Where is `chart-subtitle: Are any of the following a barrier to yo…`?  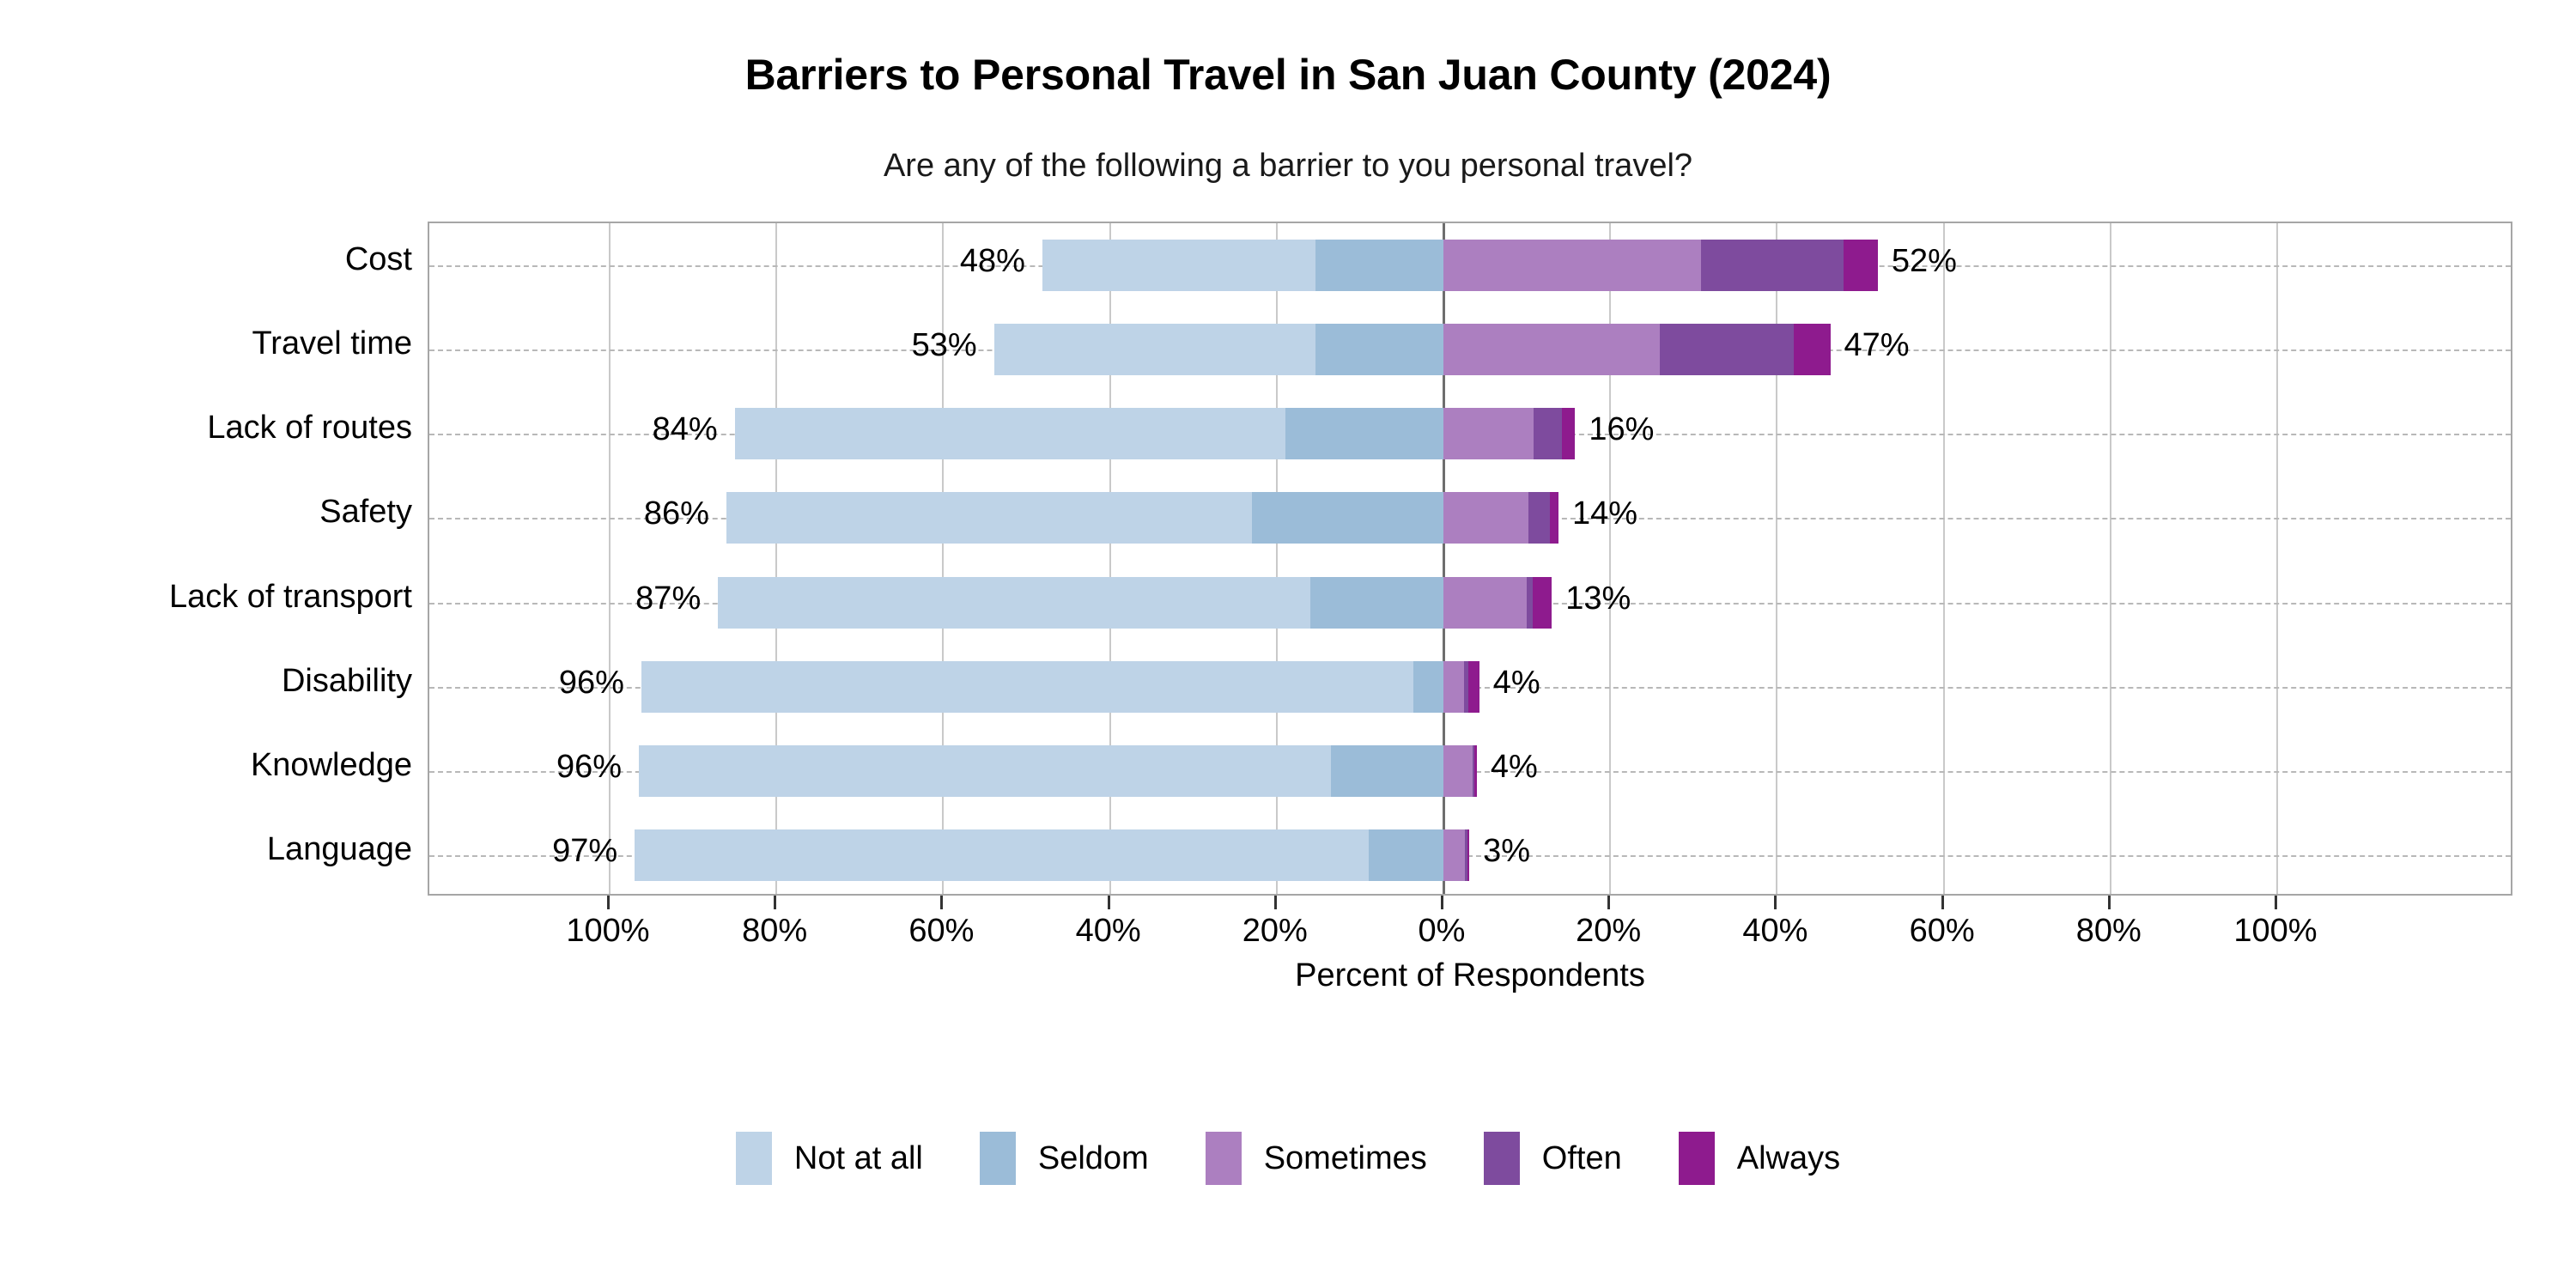 chart-subtitle: Are any of the following a barrier to yo… is located at coordinates (1288, 166).